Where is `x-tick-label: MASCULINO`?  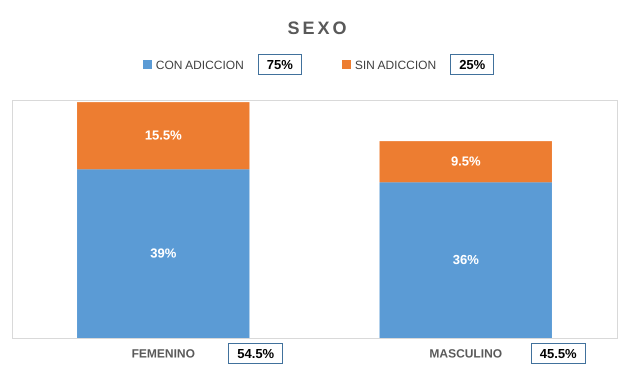
x-tick-label: MASCULINO is located at coordinates (465, 353).